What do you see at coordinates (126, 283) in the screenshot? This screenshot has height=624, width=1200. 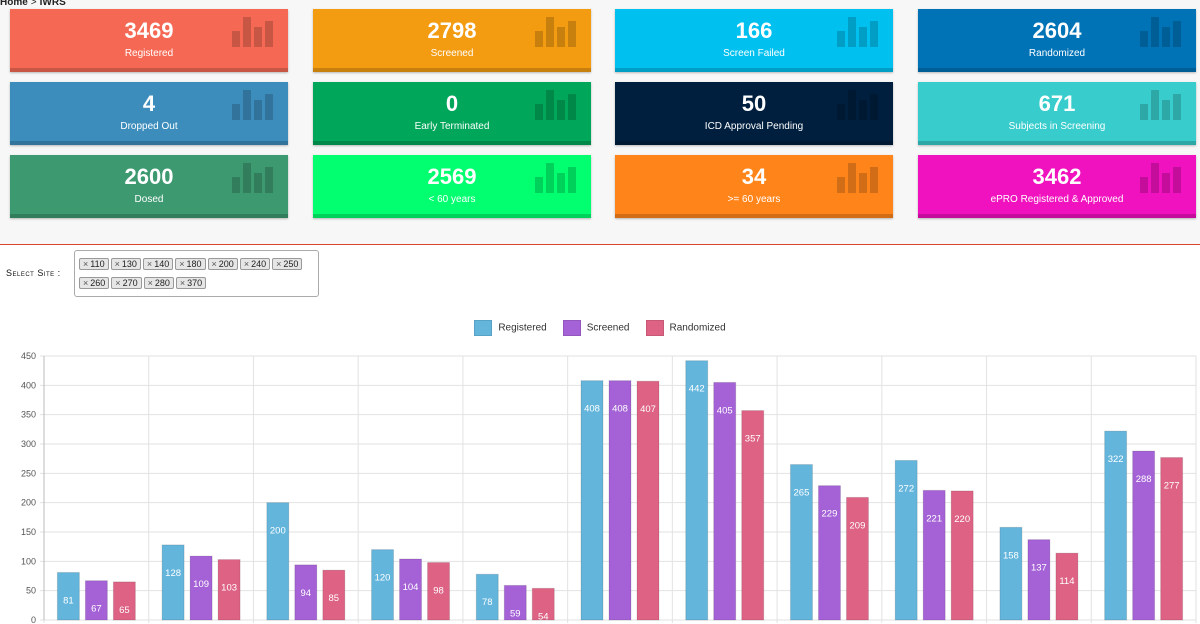 I see `site-tag: × 270` at bounding box center [126, 283].